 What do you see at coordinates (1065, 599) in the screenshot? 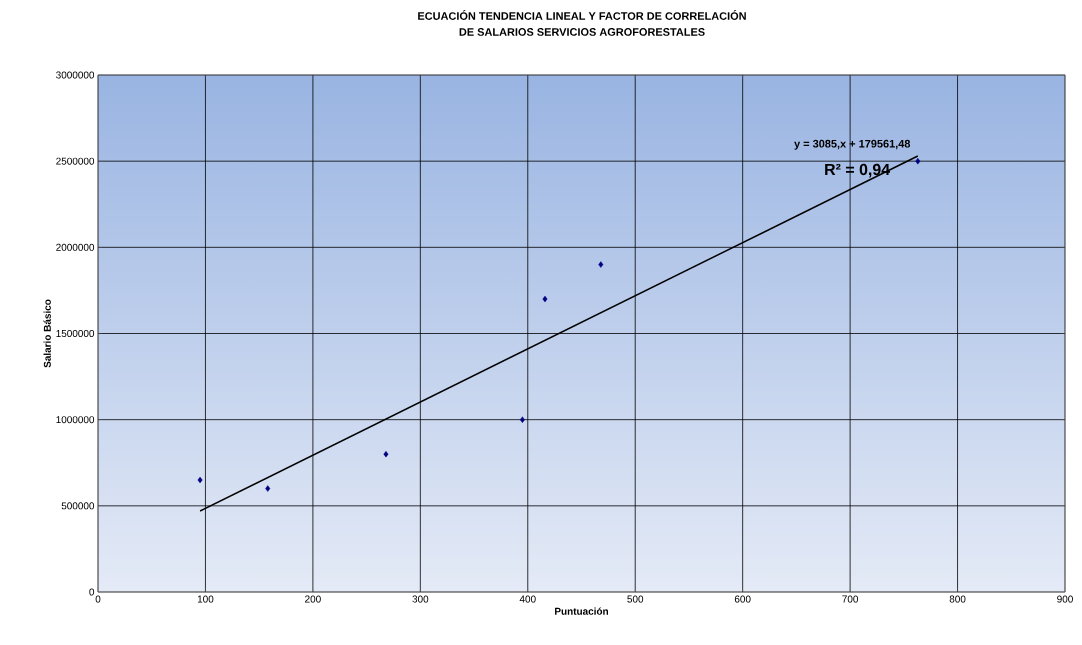
I see `x-tick-label: 900` at bounding box center [1065, 599].